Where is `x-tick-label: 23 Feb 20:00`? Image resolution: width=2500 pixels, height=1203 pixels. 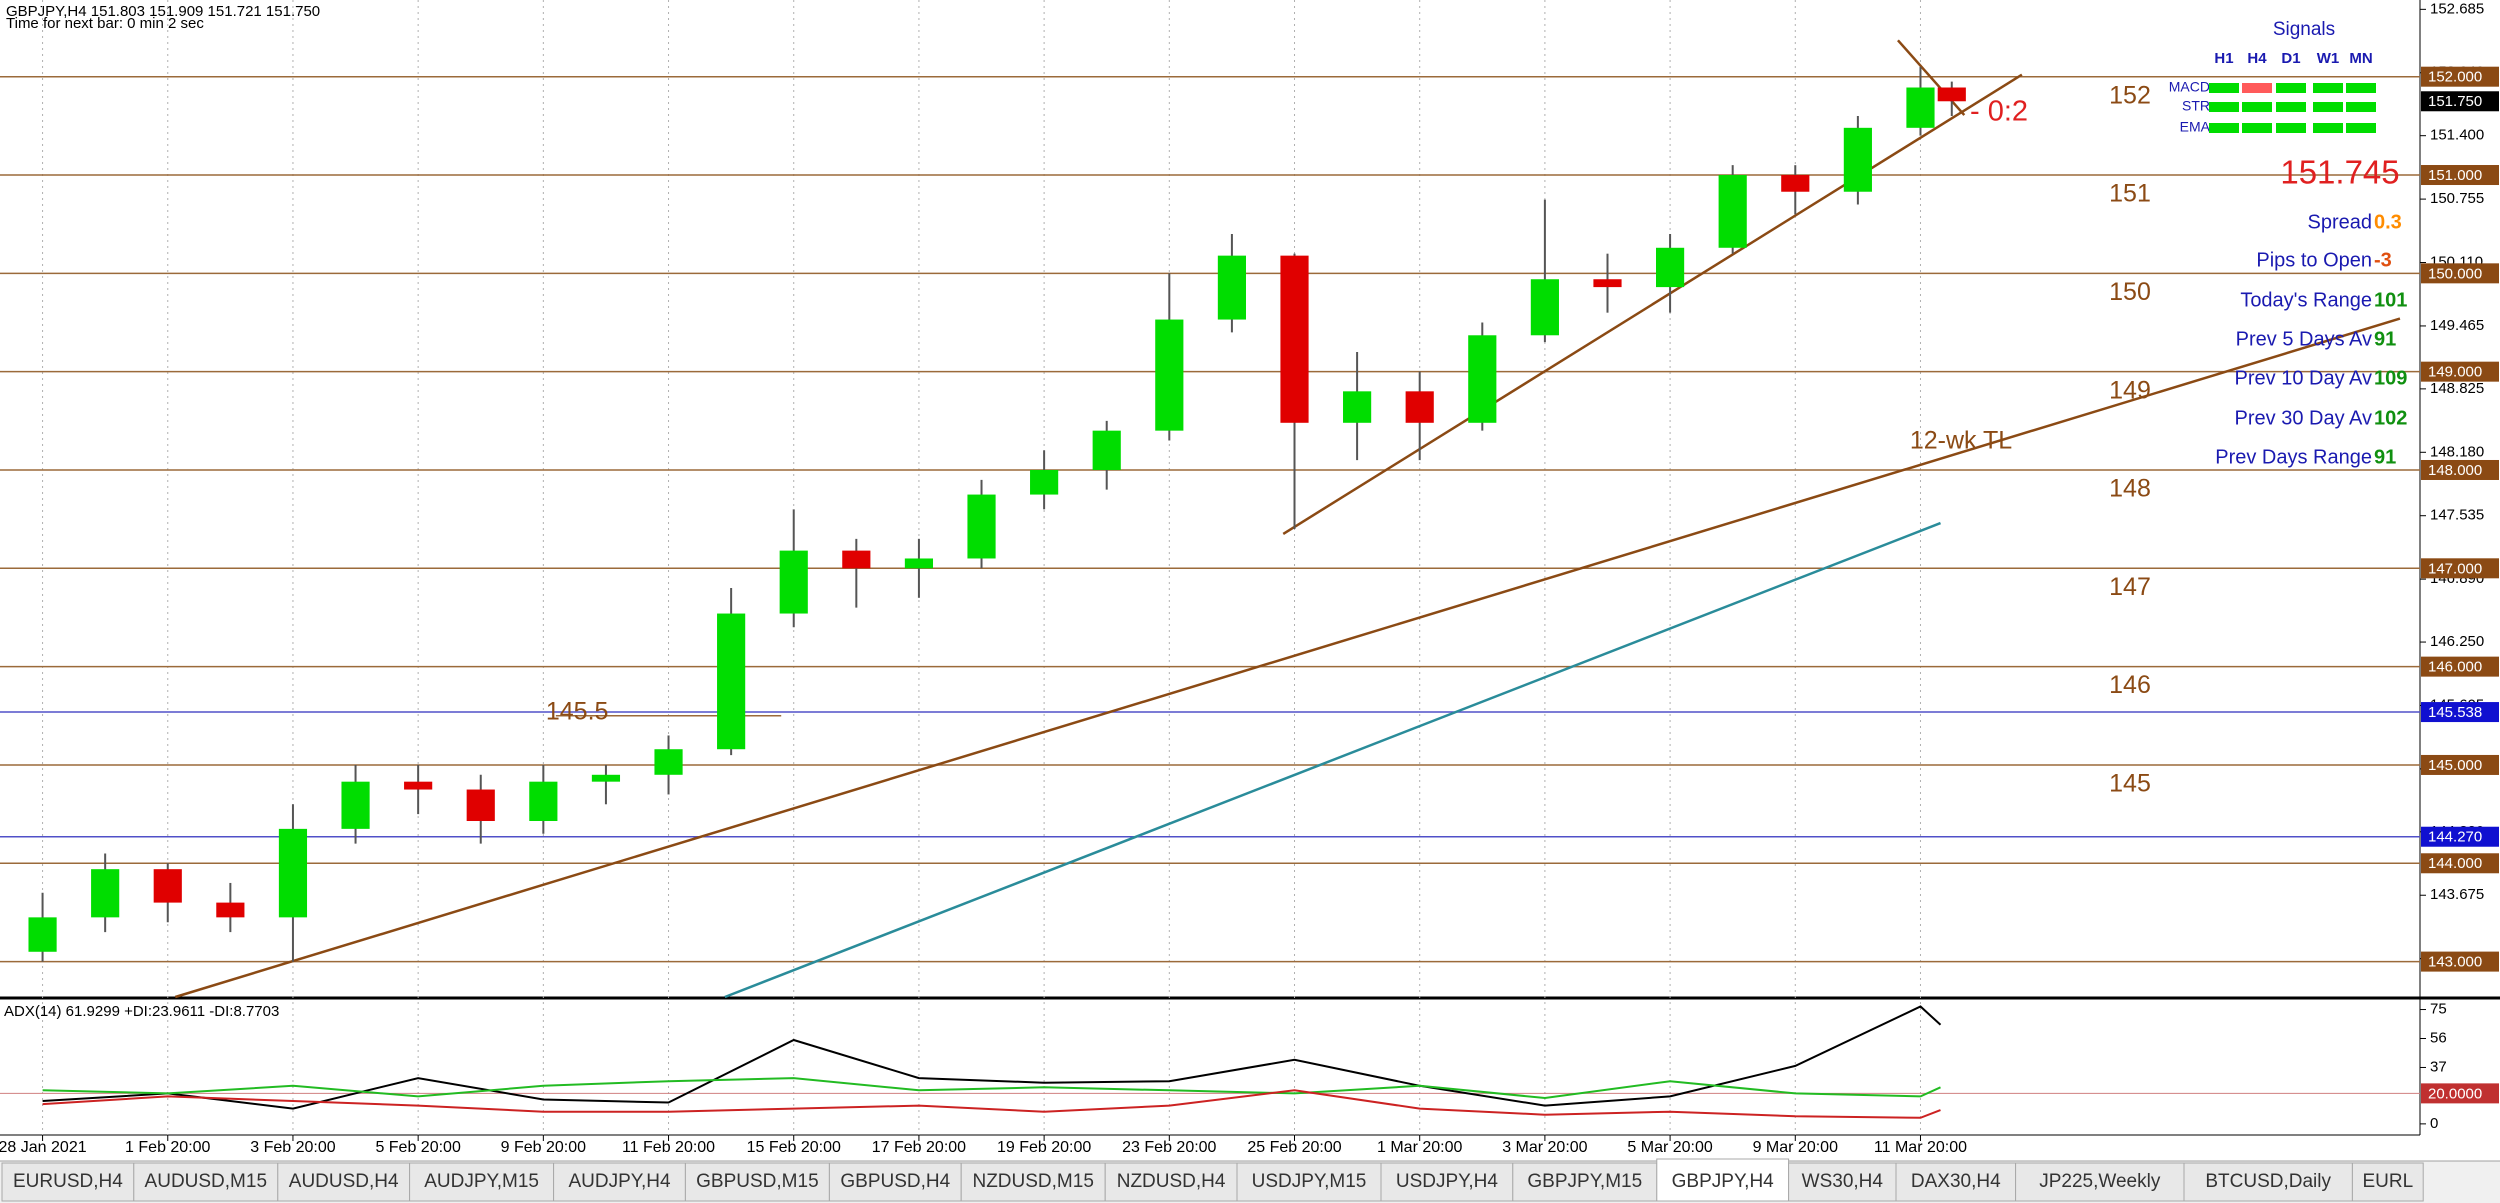 x-tick-label: 23 Feb 20:00 is located at coordinates (1169, 1147).